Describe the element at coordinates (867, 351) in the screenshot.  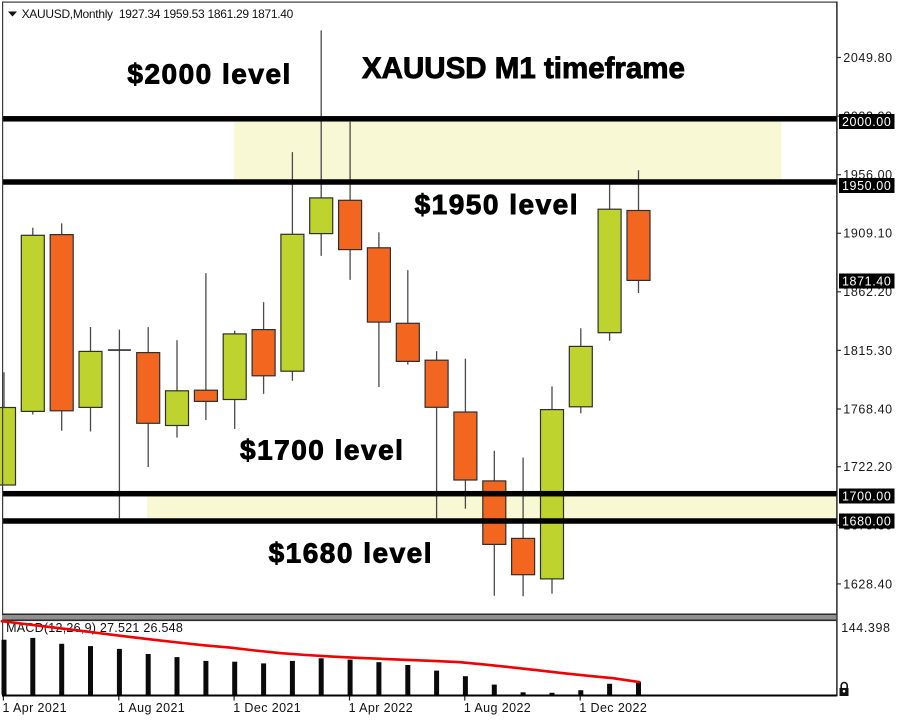
I see `svg-text: 1815.30` at that location.